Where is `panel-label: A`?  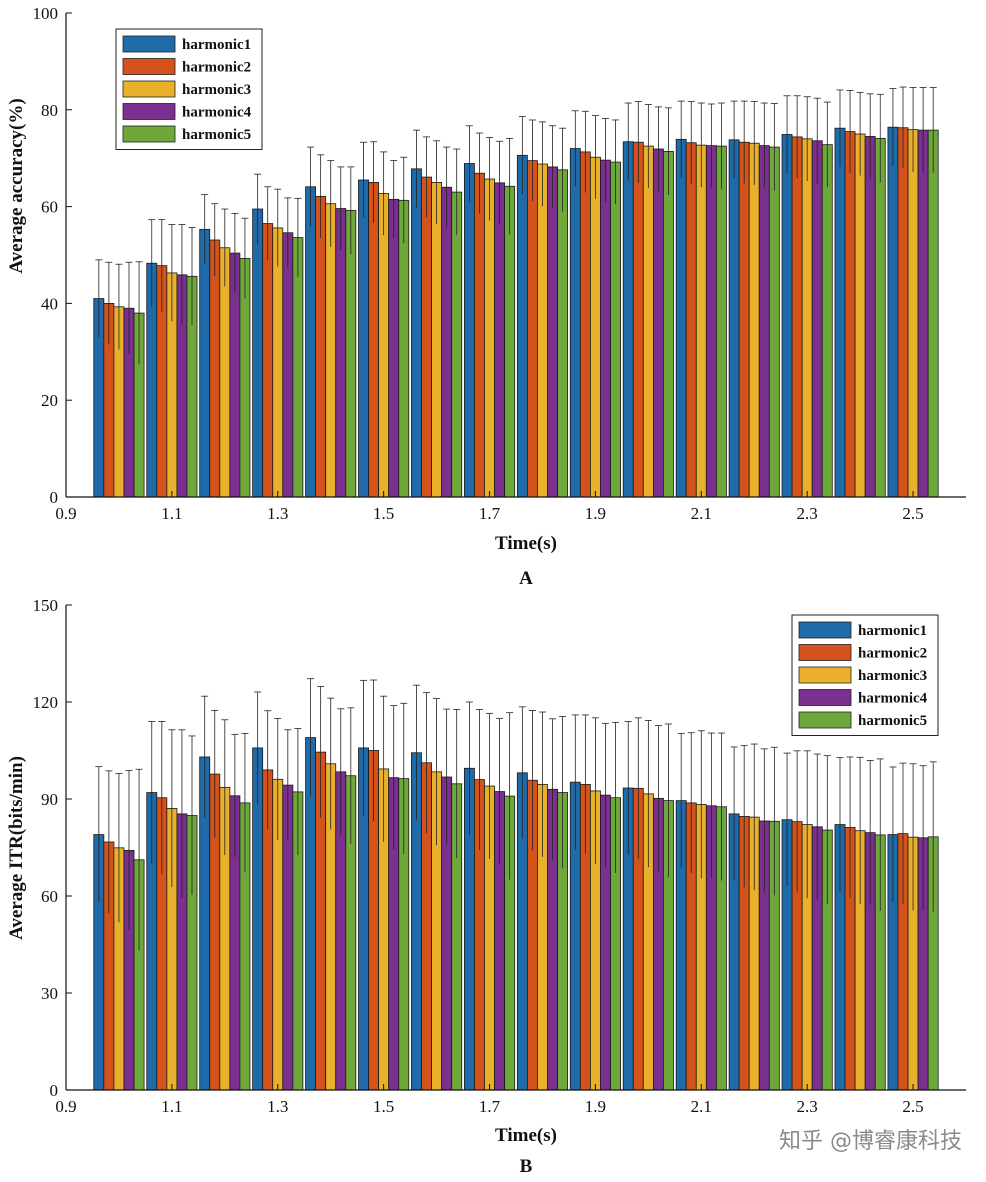 panel-label: A is located at coordinates (526, 578).